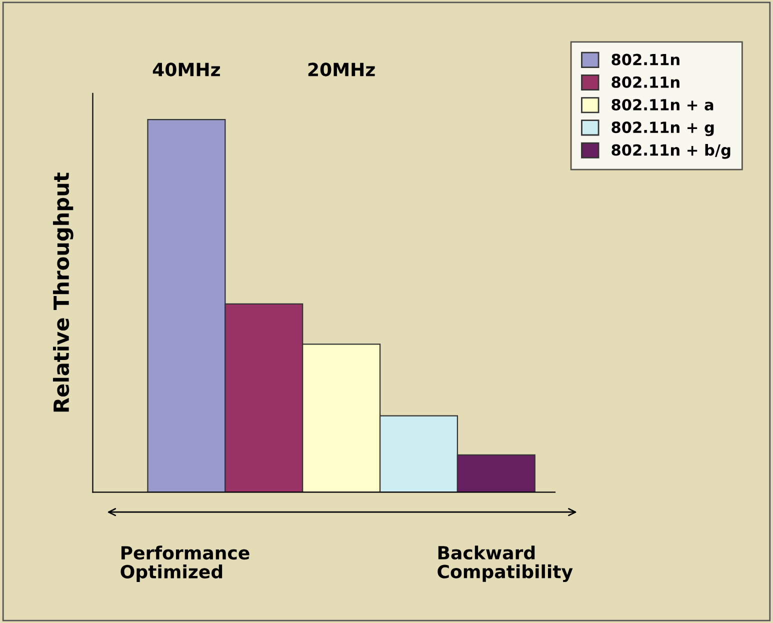  I want to click on text: Backward Compatibility, so click(505, 564).